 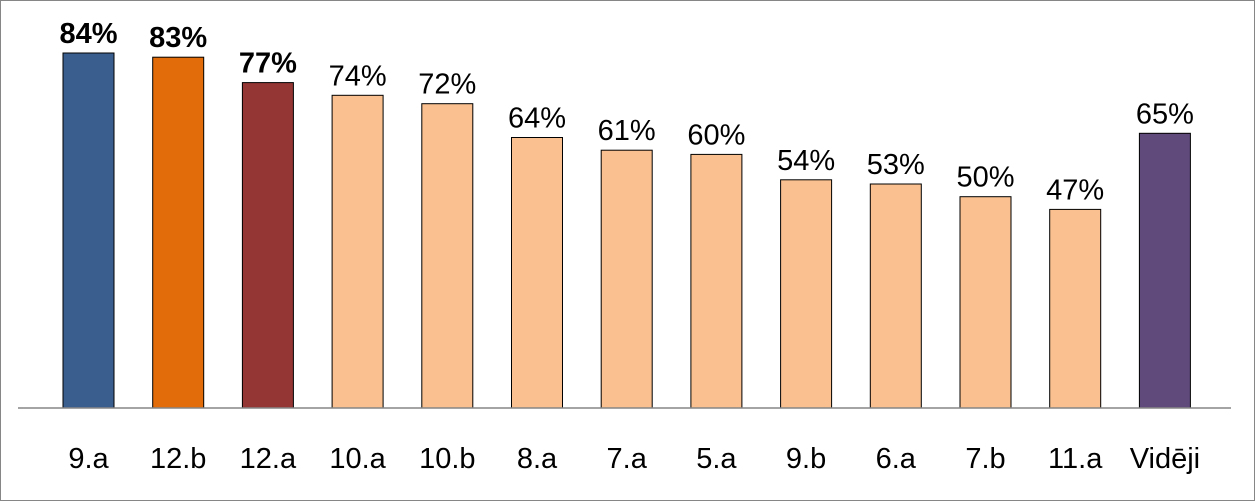 I want to click on data-label: 64%, so click(x=537, y=119).